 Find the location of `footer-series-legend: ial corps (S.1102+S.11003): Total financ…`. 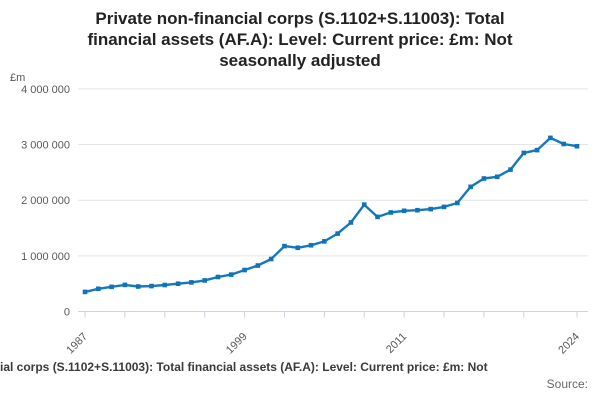

footer-series-legend: ial corps (S.1102+S.11003): Total financ… is located at coordinates (244, 367).